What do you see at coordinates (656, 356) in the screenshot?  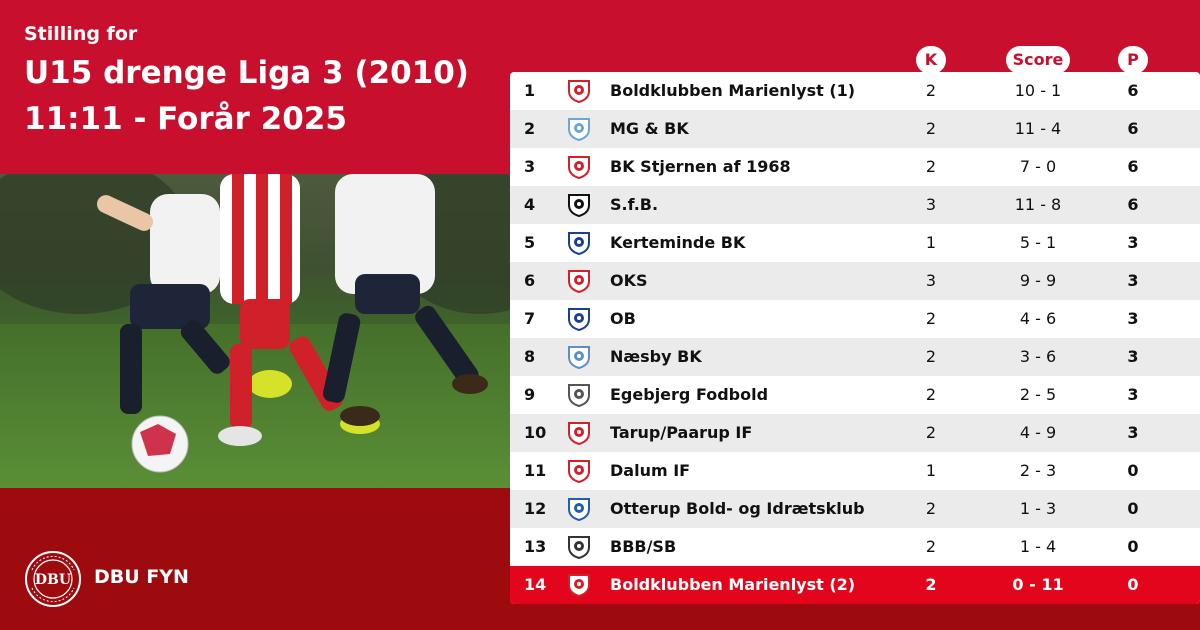 I see `team-name: Næsby BK` at bounding box center [656, 356].